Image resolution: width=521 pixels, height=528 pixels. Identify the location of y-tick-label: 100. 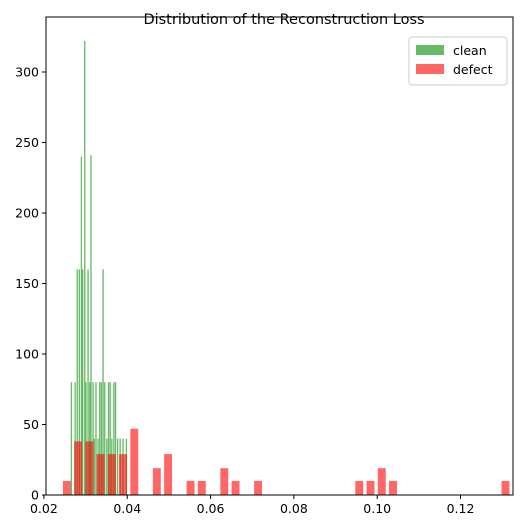
(27, 353).